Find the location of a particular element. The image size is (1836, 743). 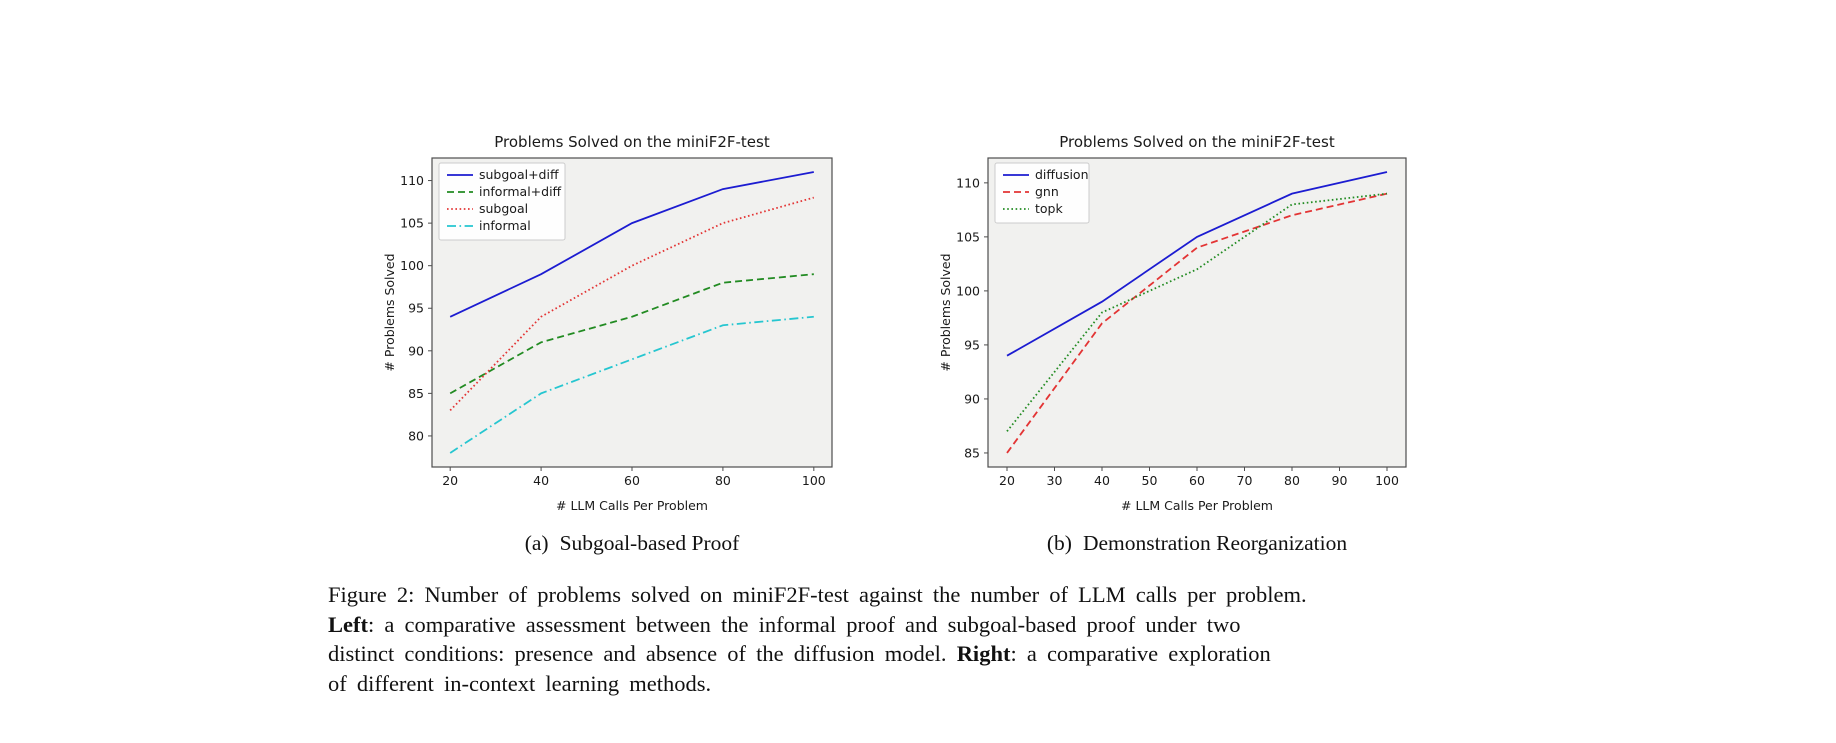

legend-label: subgoal is located at coordinates (503, 208).